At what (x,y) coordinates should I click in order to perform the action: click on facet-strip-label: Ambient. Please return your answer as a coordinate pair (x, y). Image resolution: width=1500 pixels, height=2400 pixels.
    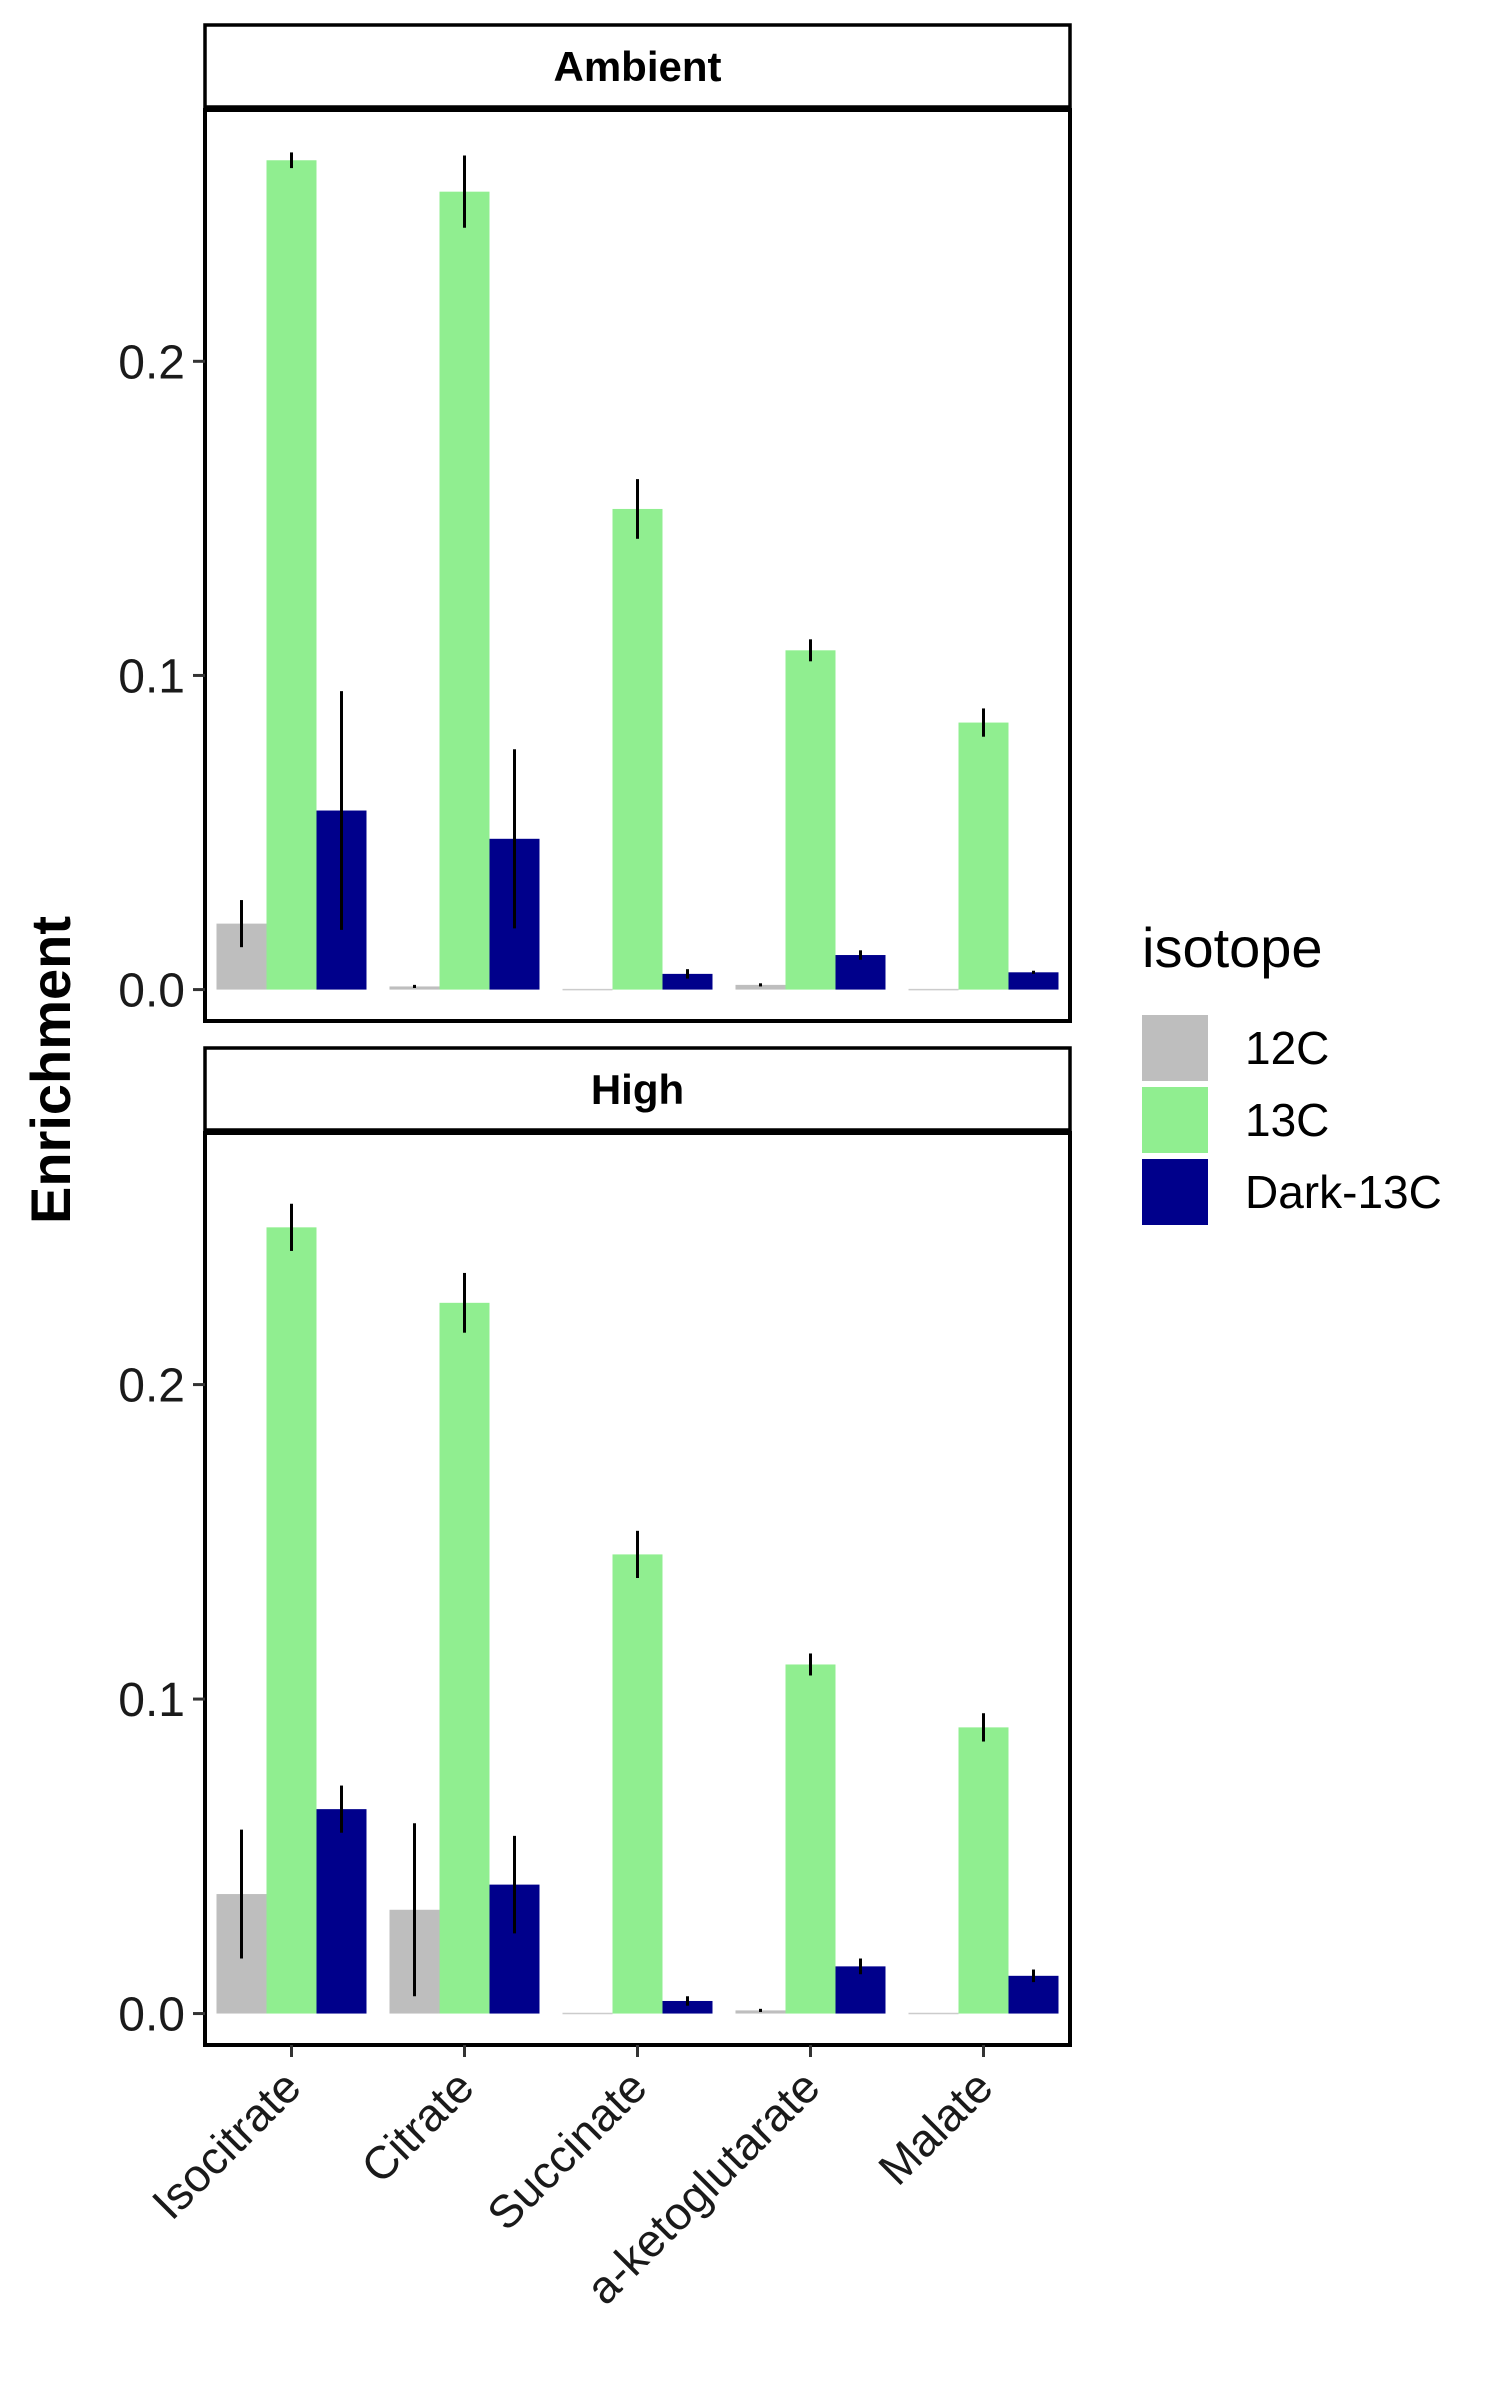
    Looking at the image, I should click on (638, 66).